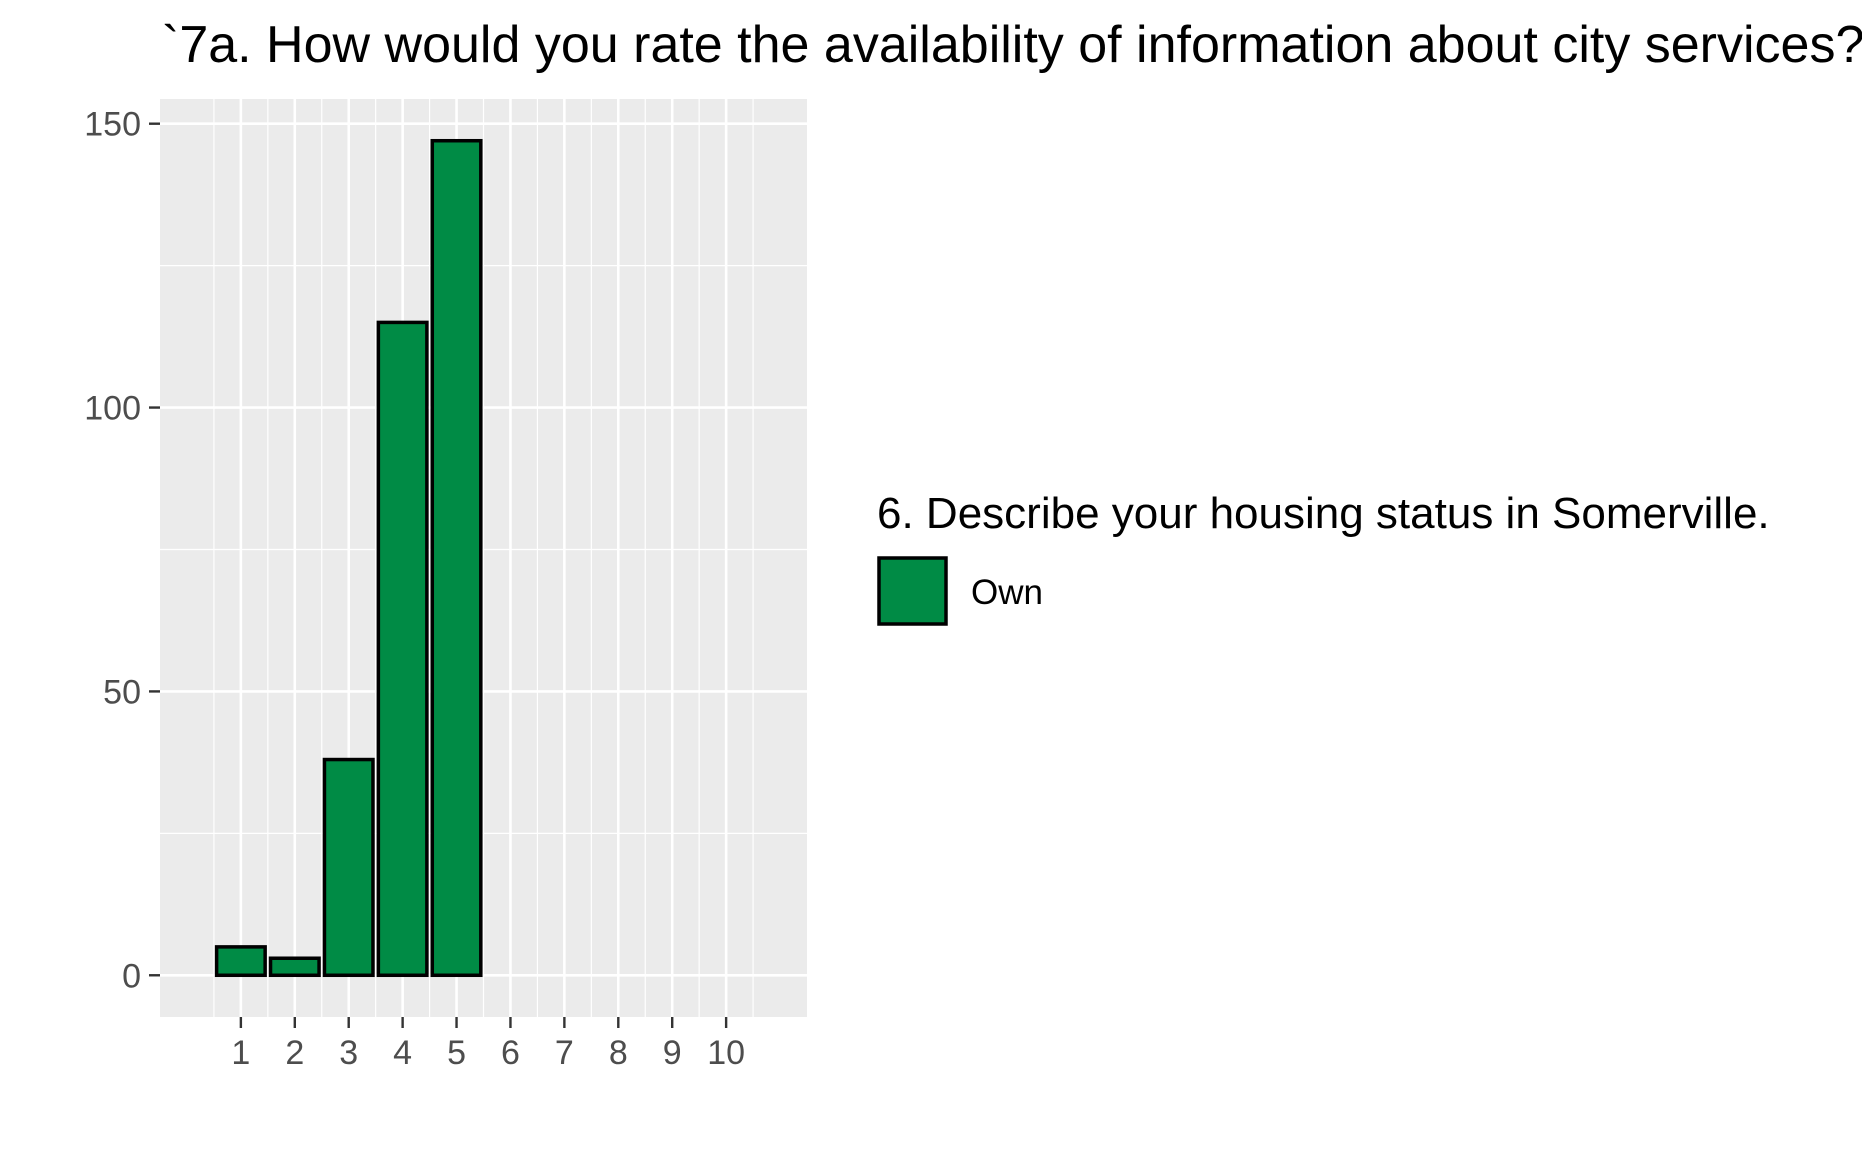 This screenshot has height=1150, width=1862. What do you see at coordinates (240, 1053) in the screenshot?
I see `x-tick-label: 1` at bounding box center [240, 1053].